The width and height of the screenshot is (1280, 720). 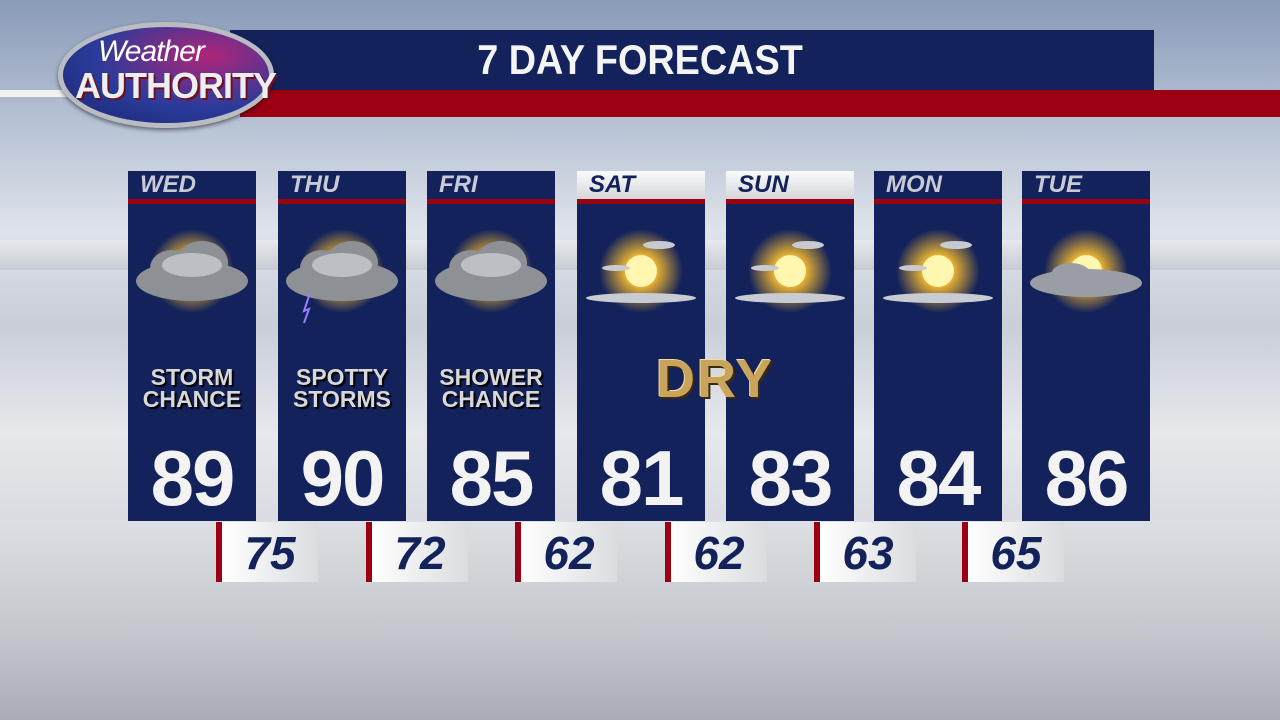 I want to click on day-label: TUE, so click(x=1086, y=187).